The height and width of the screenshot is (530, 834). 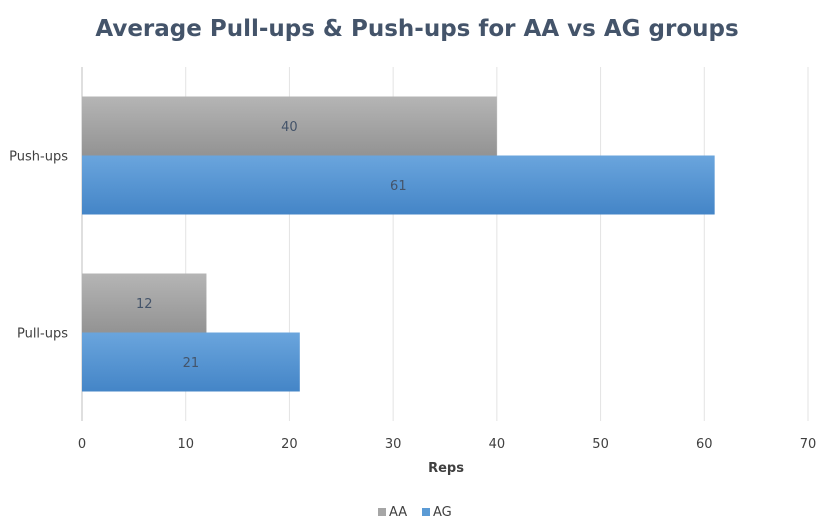 What do you see at coordinates (82, 444) in the screenshot?
I see `x-tick-label: 0` at bounding box center [82, 444].